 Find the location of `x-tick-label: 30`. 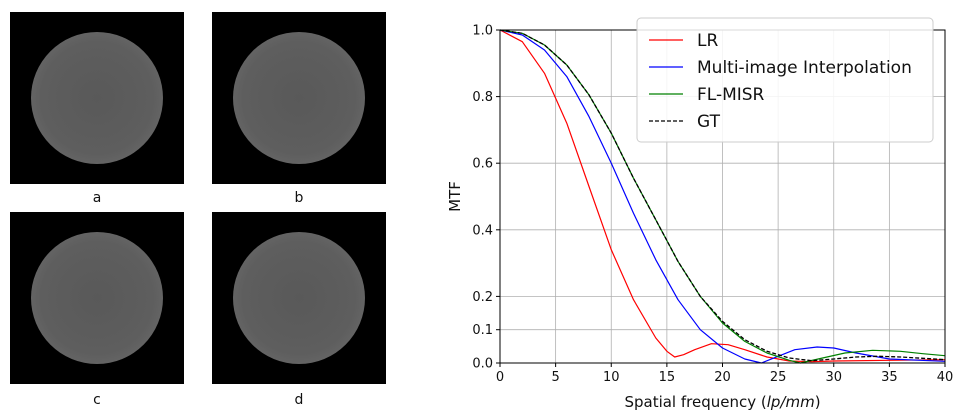

x-tick-label: 30 is located at coordinates (833, 377).